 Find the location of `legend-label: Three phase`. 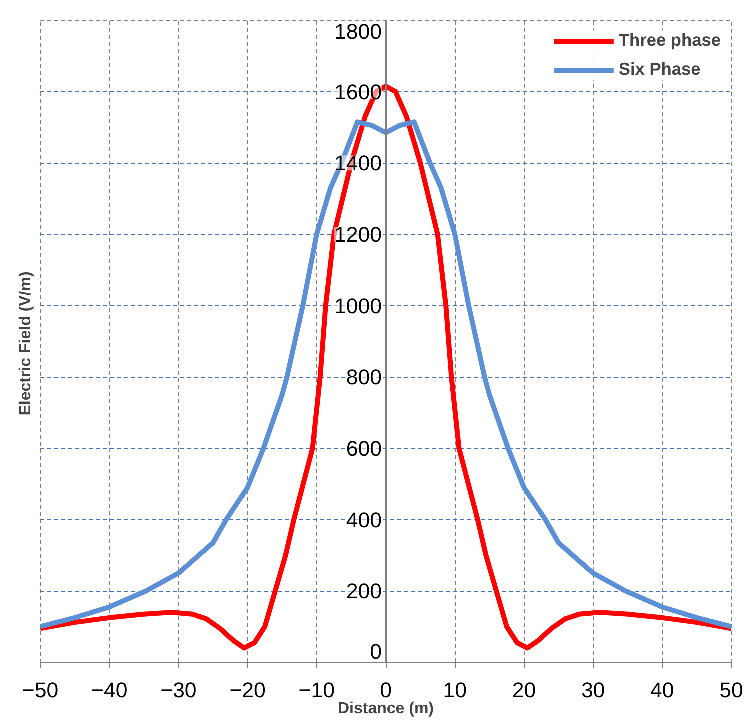

legend-label: Three phase is located at coordinates (669, 40).